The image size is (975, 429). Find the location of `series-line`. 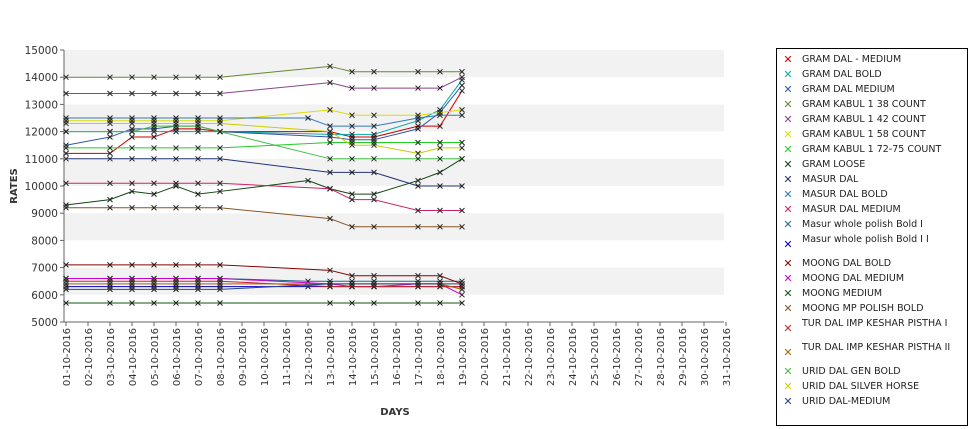

series-line is located at coordinates (264, 182).